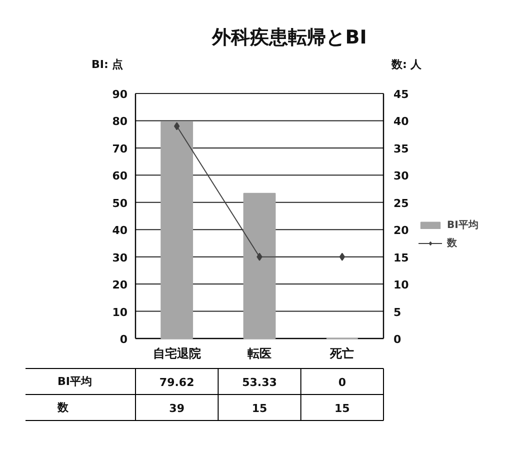  What do you see at coordinates (402, 231) in the screenshot?
I see `y2-tick-label: 20` at bounding box center [402, 231].